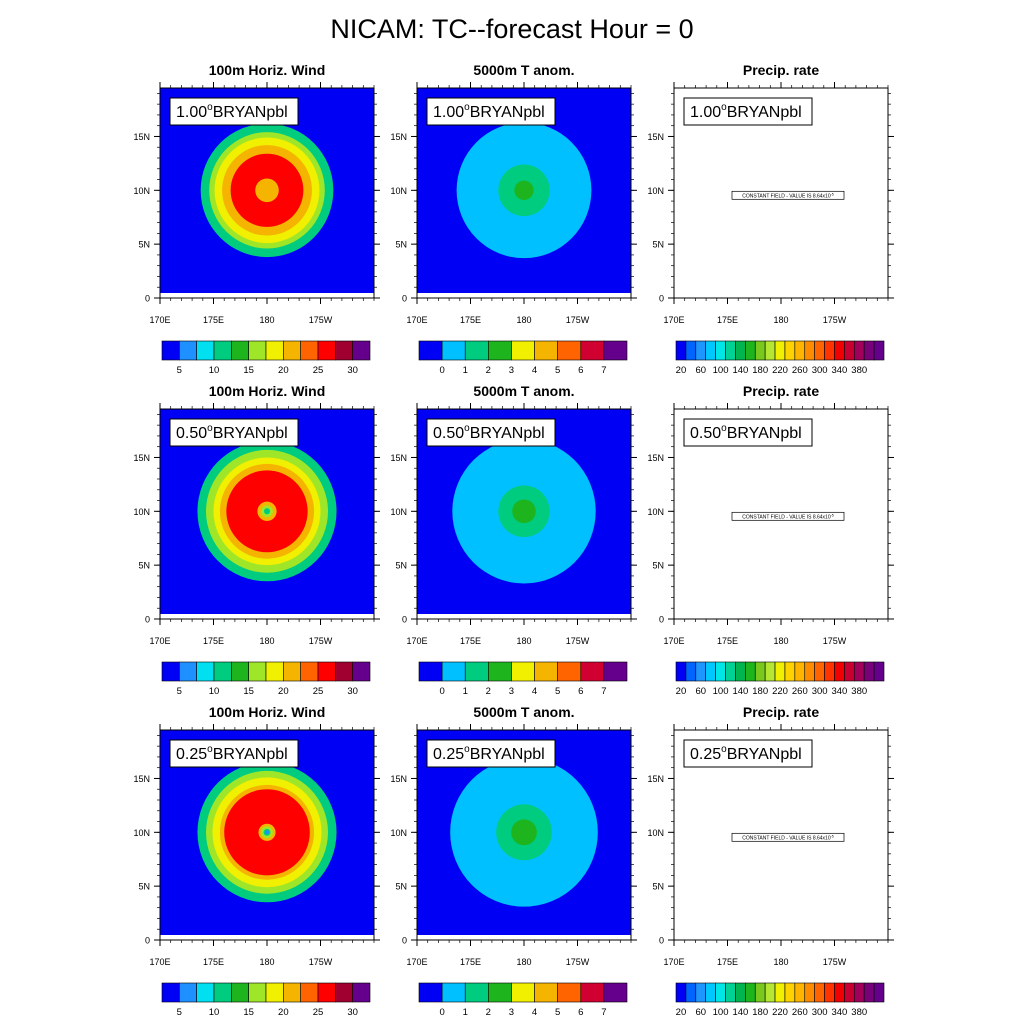 The height and width of the screenshot is (1024, 1024). I want to click on colorbar-label: 1, so click(465, 370).